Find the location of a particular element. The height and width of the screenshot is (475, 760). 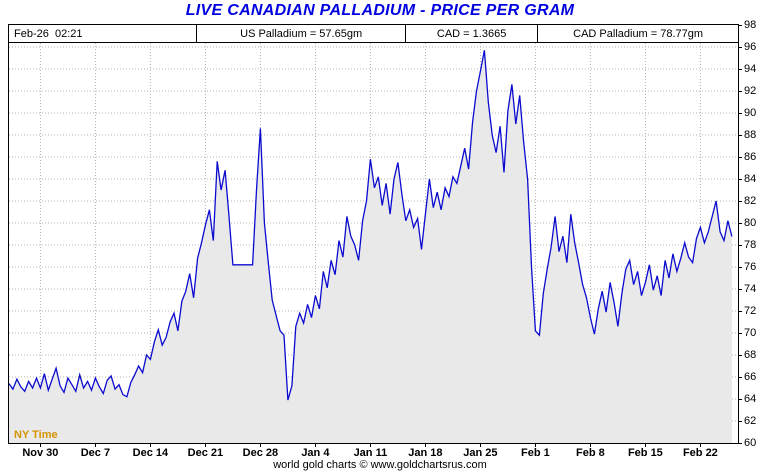

y-axis-label: 72 is located at coordinates (750, 311).